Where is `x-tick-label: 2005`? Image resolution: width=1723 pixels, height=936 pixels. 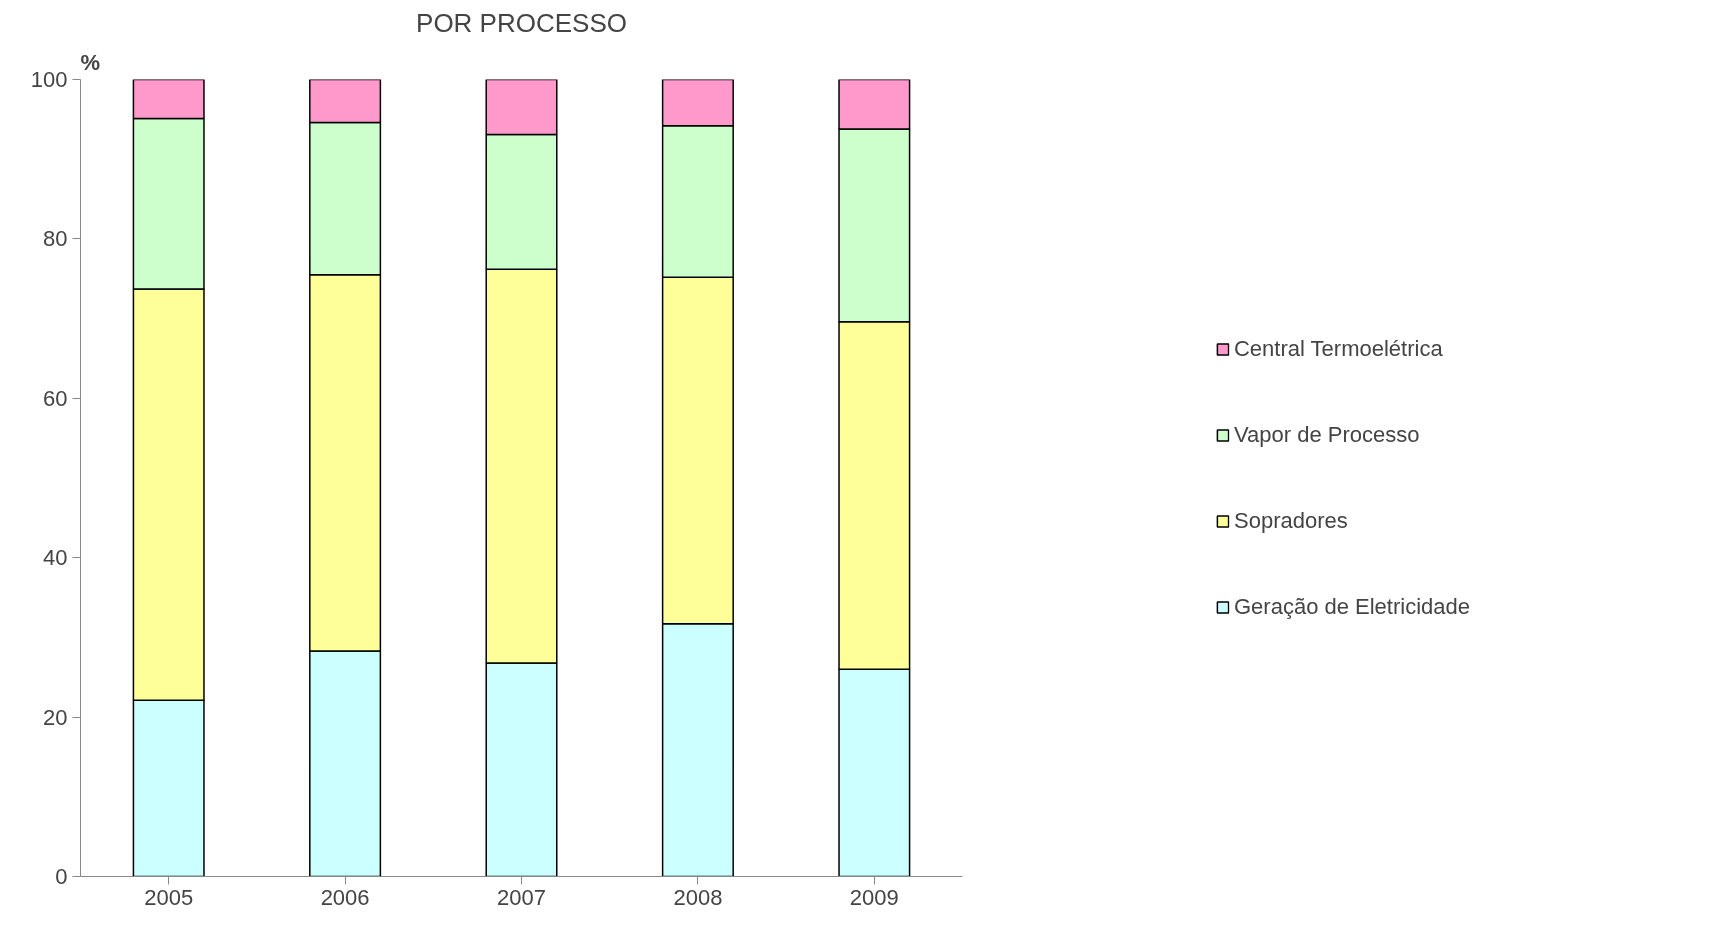 x-tick-label: 2005 is located at coordinates (169, 897).